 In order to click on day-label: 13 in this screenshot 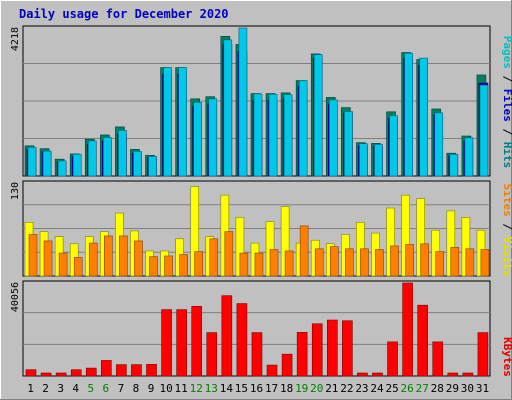, I will do `click(211, 388)`.